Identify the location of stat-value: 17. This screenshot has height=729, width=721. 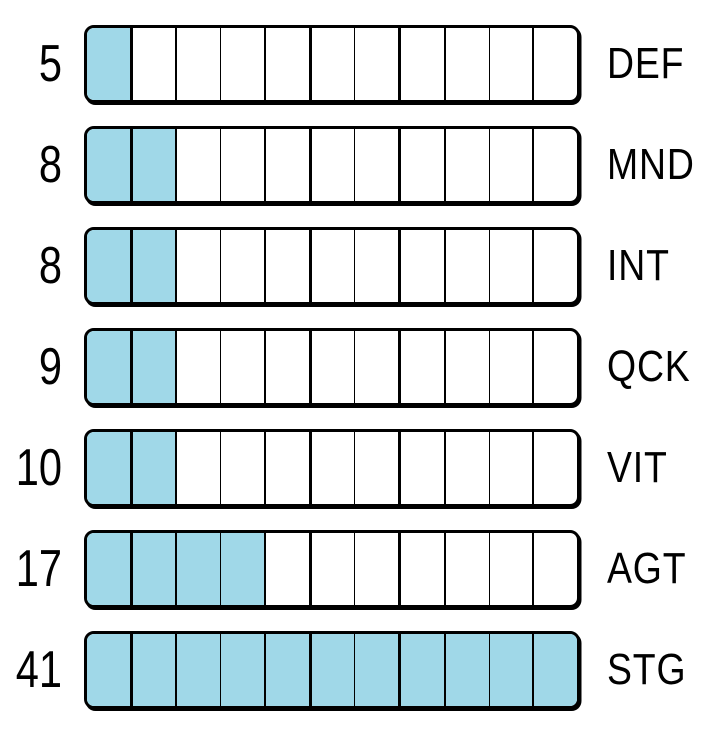
(38, 569).